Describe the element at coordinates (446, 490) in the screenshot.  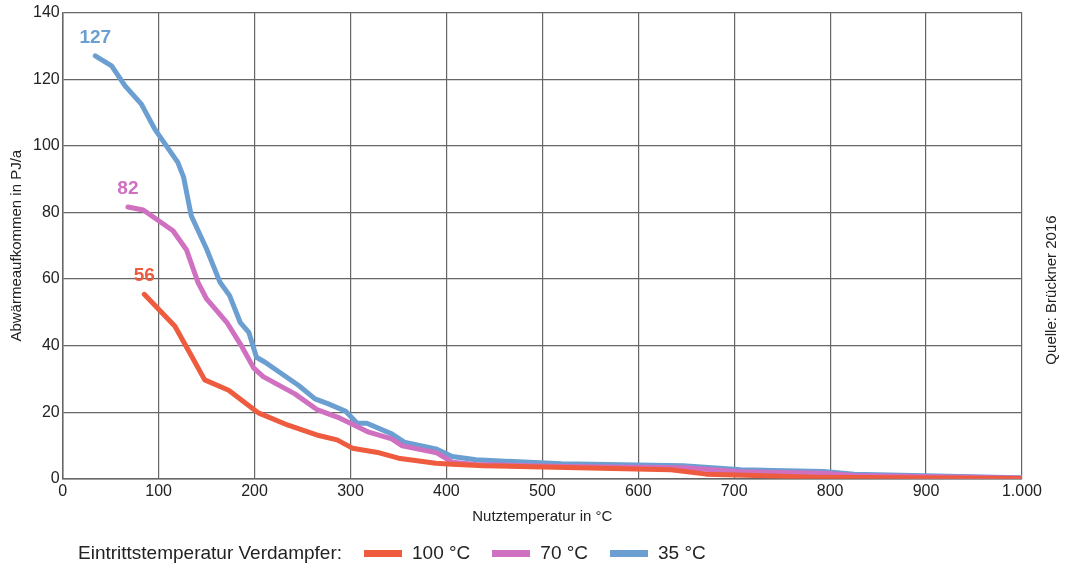
I see `x-tick-label: 400` at that location.